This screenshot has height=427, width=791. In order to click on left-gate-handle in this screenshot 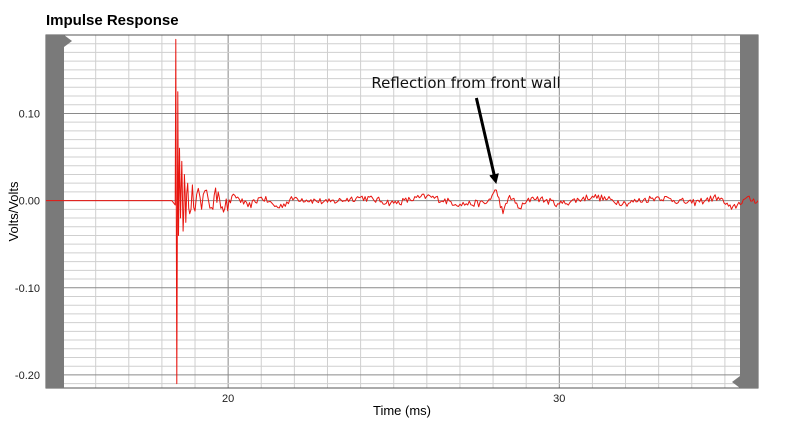, I will do `click(55, 211)`.